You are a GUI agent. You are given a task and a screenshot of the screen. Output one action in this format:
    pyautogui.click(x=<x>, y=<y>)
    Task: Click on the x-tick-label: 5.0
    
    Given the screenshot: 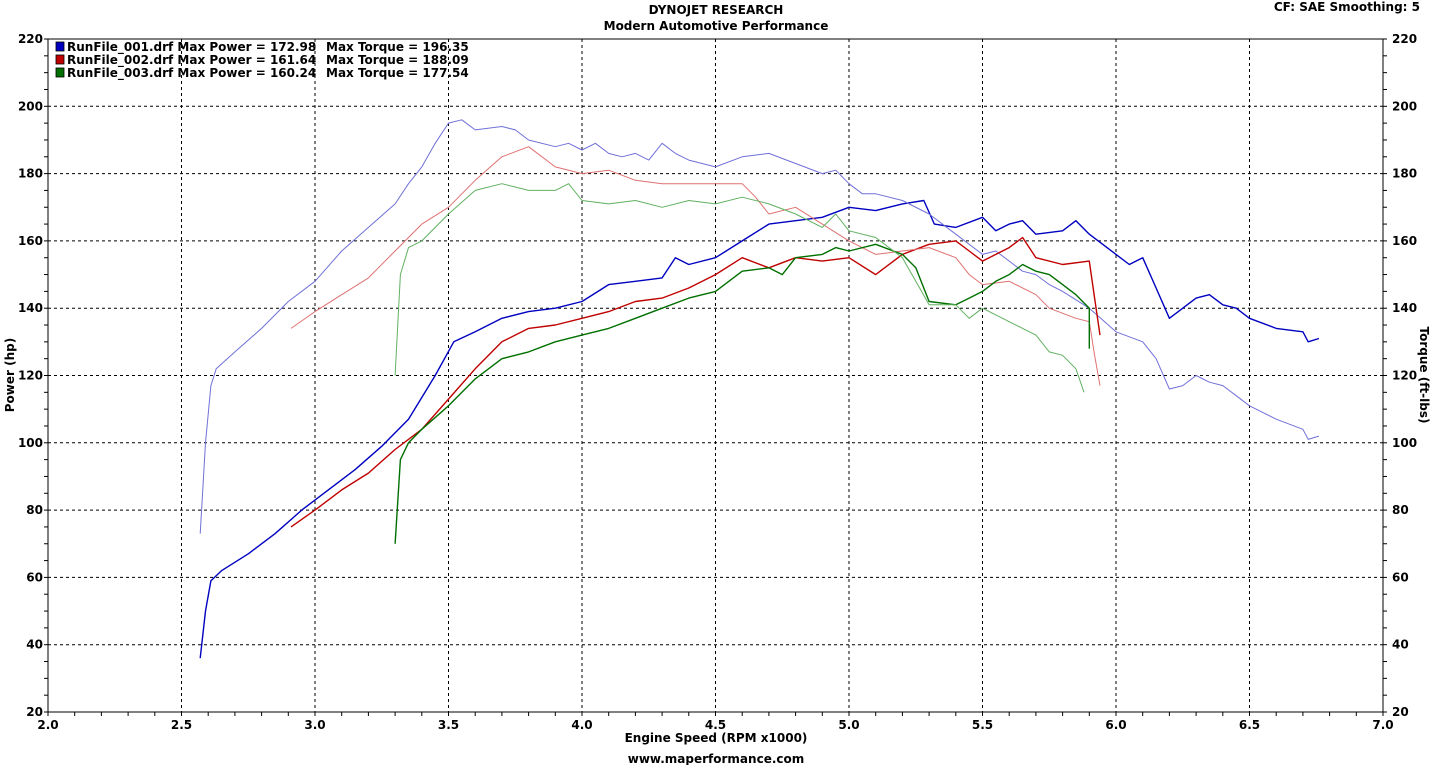 What is the action you would take?
    pyautogui.click(x=848, y=725)
    